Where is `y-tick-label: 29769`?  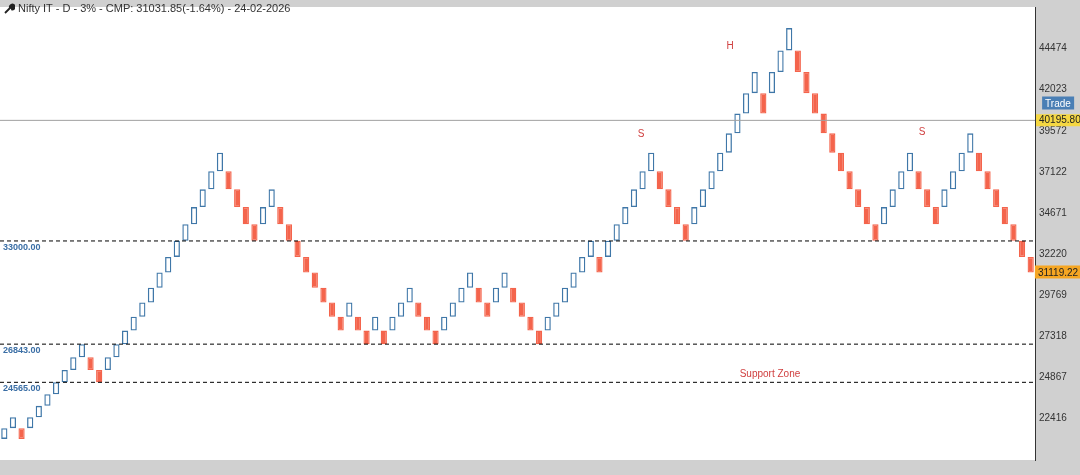 y-tick-label: 29769 is located at coordinates (1053, 294).